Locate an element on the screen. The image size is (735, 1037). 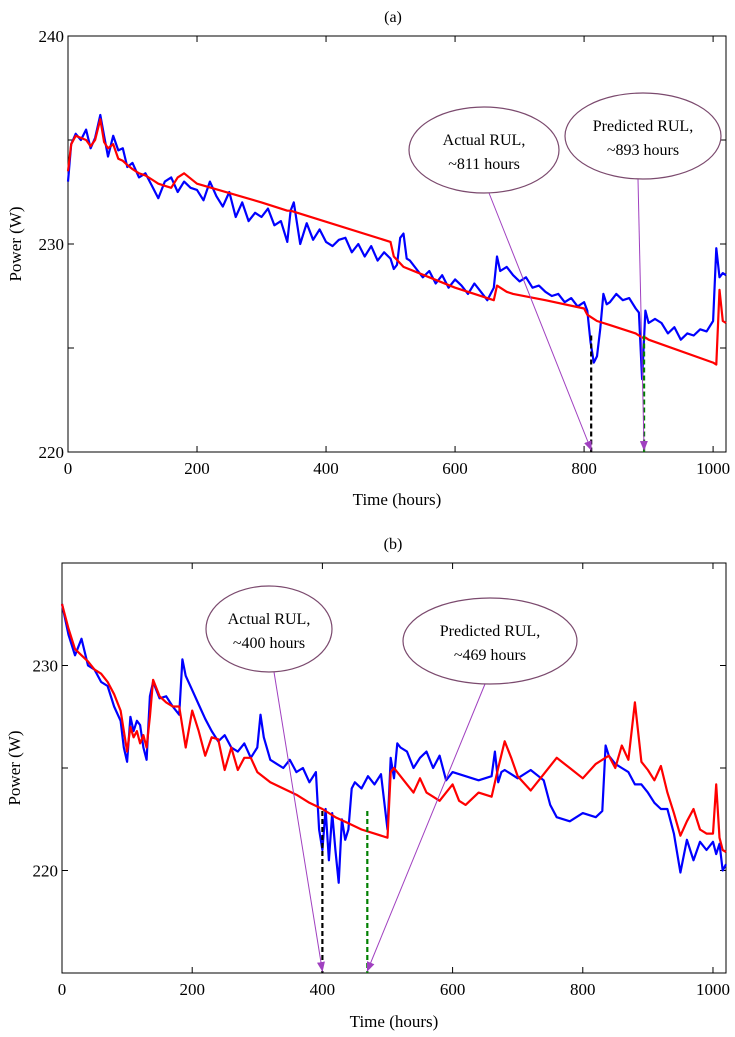
actual-rul-callout-text: ~811 hours is located at coordinates (484, 164).